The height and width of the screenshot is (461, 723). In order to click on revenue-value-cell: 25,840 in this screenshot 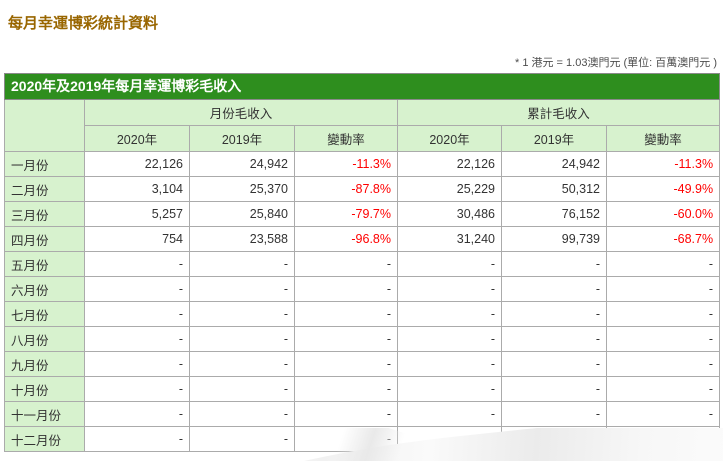, I will do `click(242, 214)`.